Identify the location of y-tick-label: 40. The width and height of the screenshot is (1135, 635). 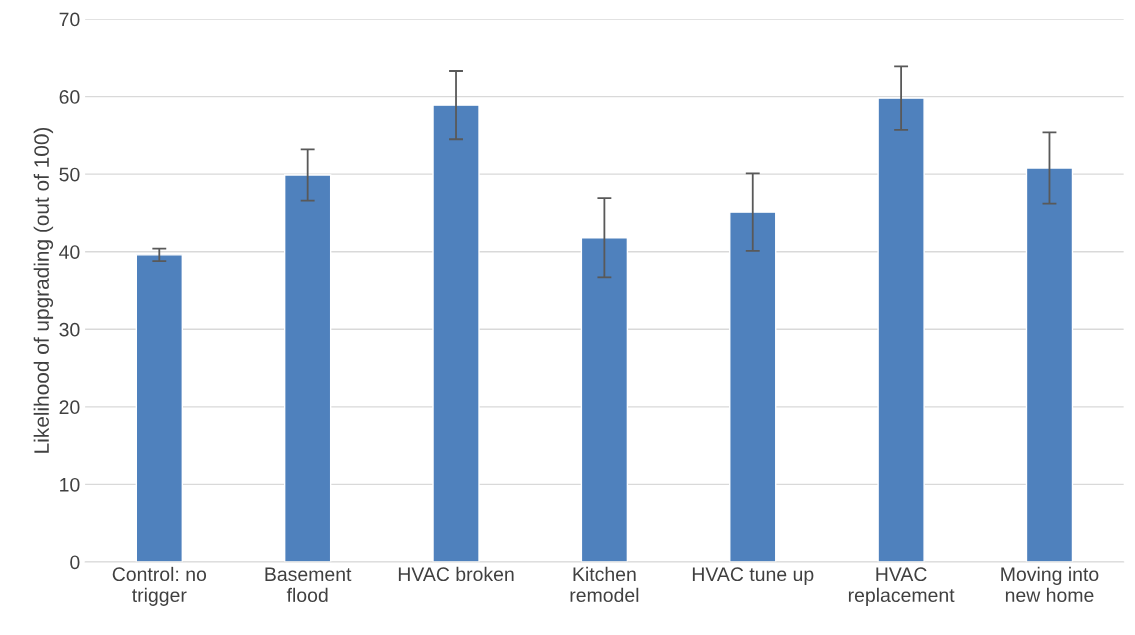
(69, 252).